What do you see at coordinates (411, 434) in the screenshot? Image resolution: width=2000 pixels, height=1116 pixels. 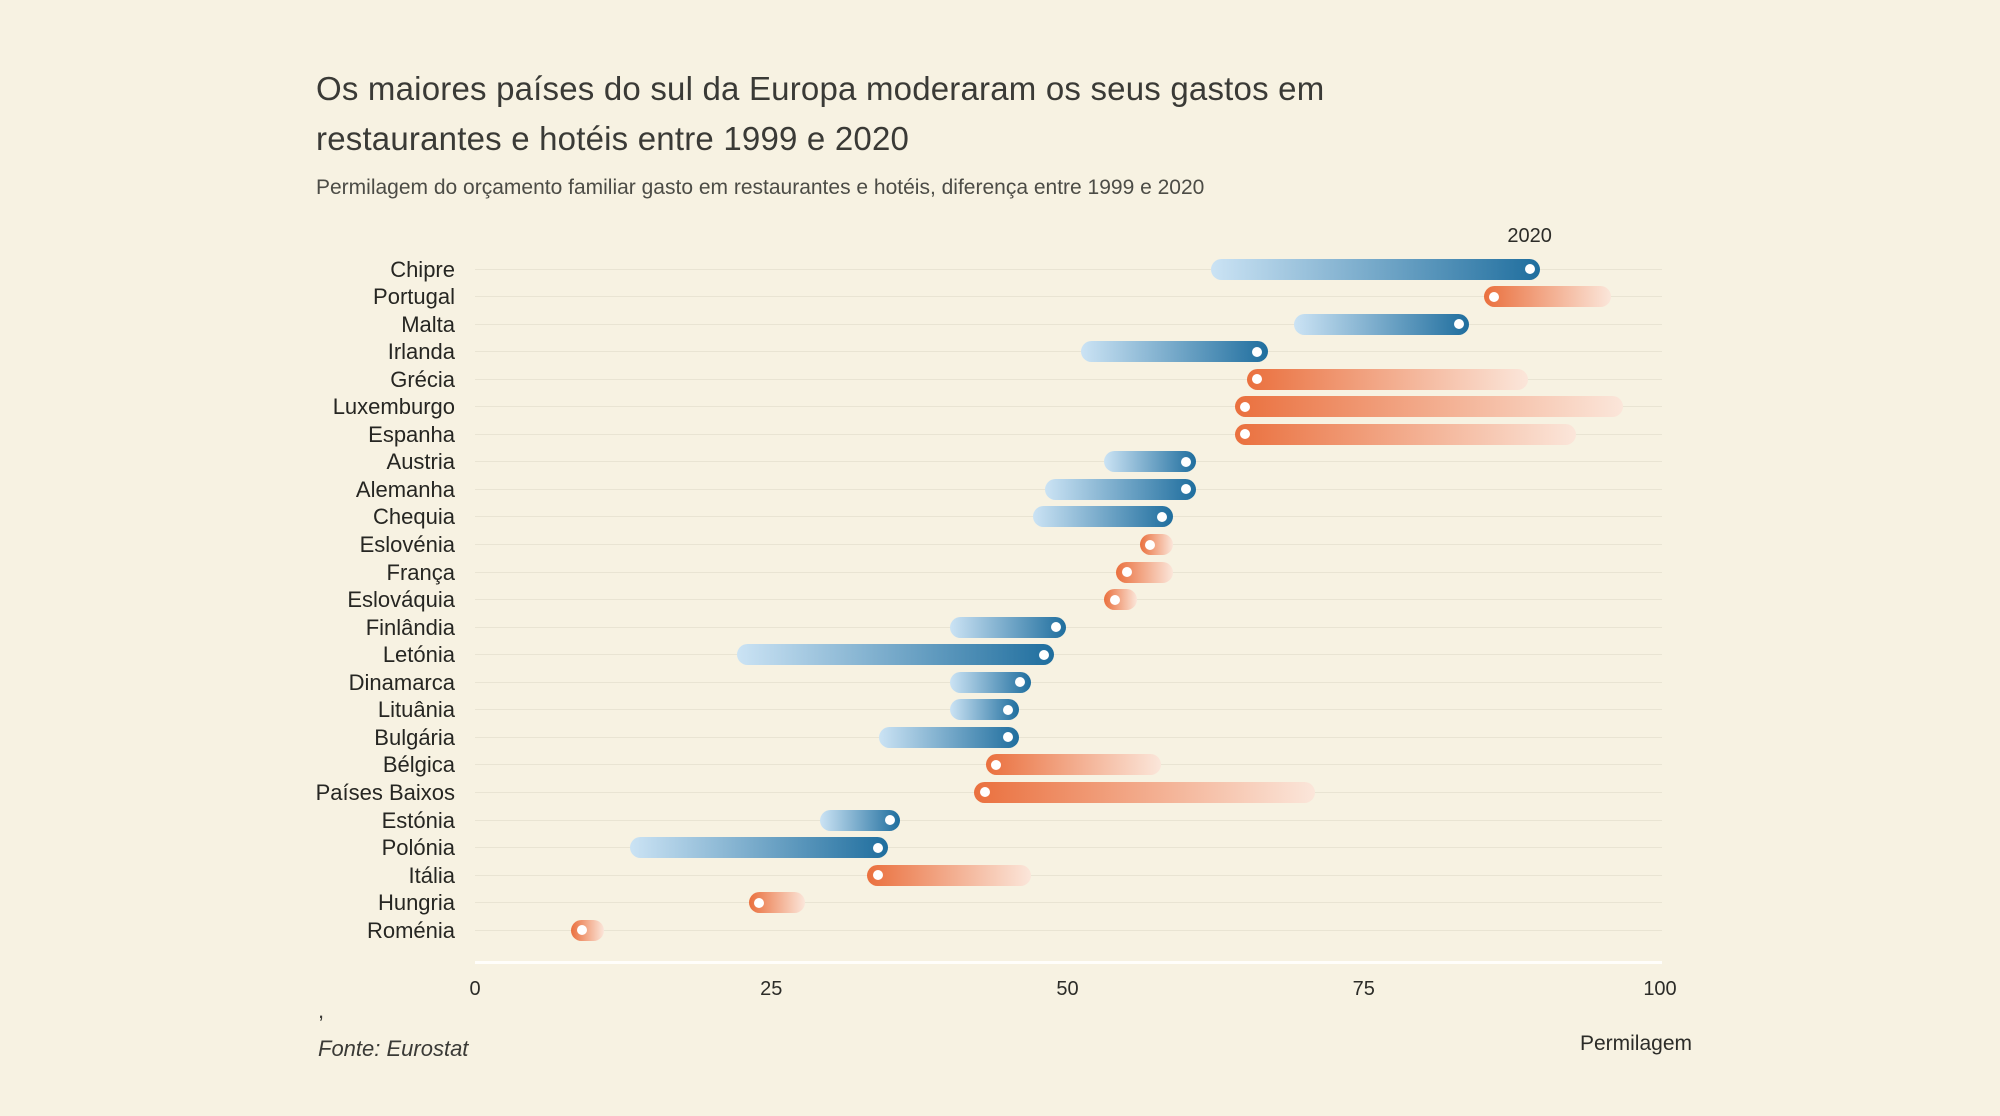 I see `country-label: Espanha` at bounding box center [411, 434].